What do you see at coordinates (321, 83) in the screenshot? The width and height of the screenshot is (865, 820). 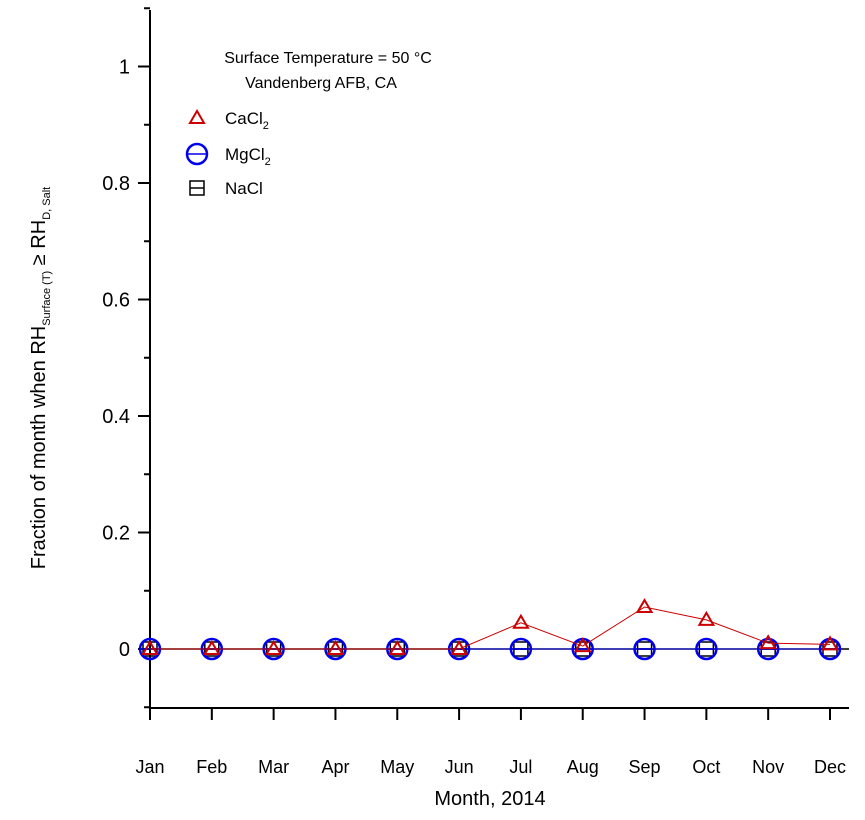 I see `annotation-line2: Vandenberg AFB, CA` at bounding box center [321, 83].